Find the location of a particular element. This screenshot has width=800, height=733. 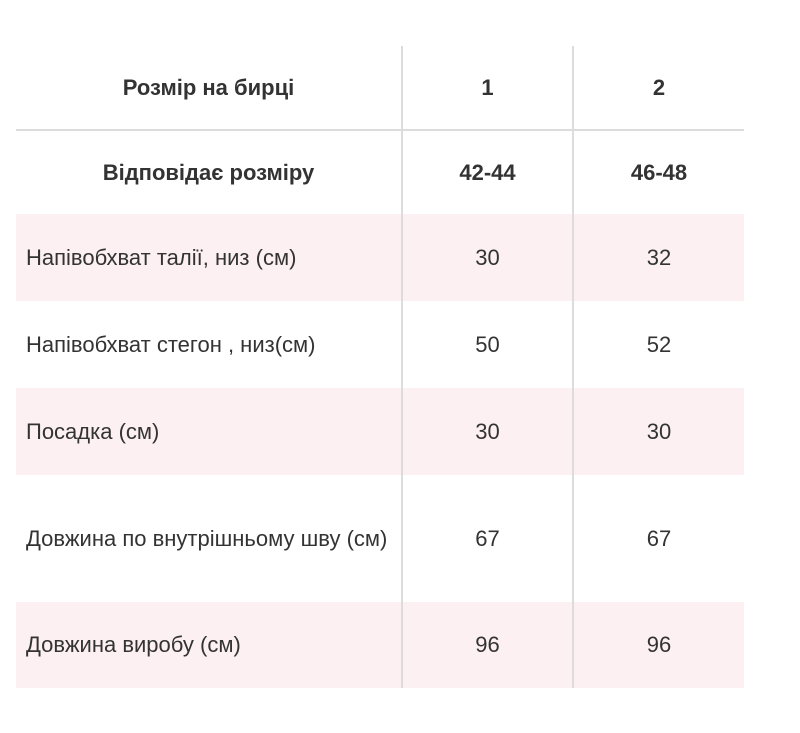

row-value-size-2: 67 is located at coordinates (658, 538).